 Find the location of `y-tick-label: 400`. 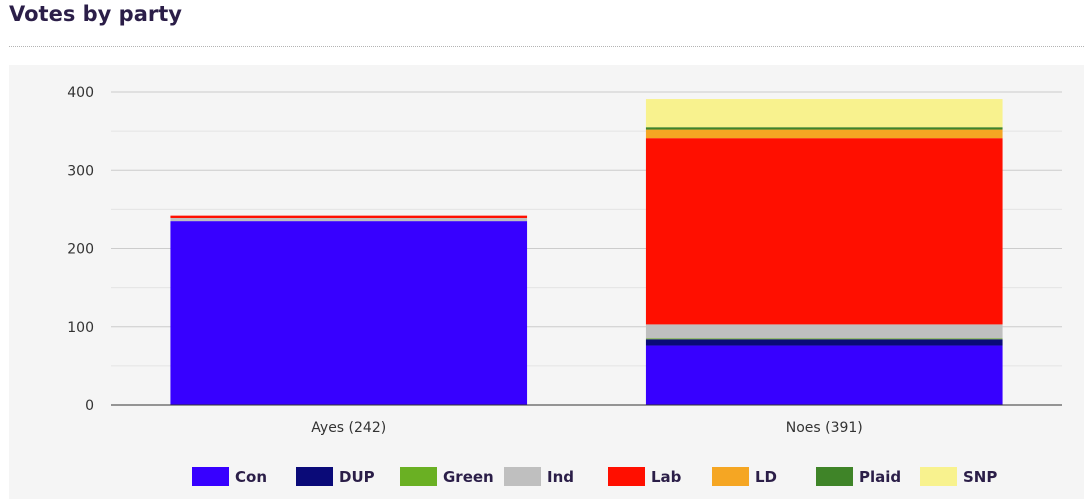

y-tick-label: 400 is located at coordinates (80, 93).